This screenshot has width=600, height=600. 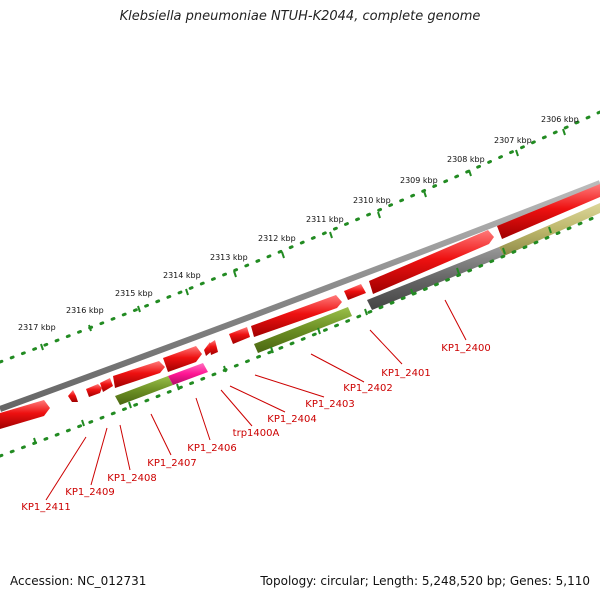 I want to click on accession-label: Accession: NC_012731, so click(x=78, y=581).